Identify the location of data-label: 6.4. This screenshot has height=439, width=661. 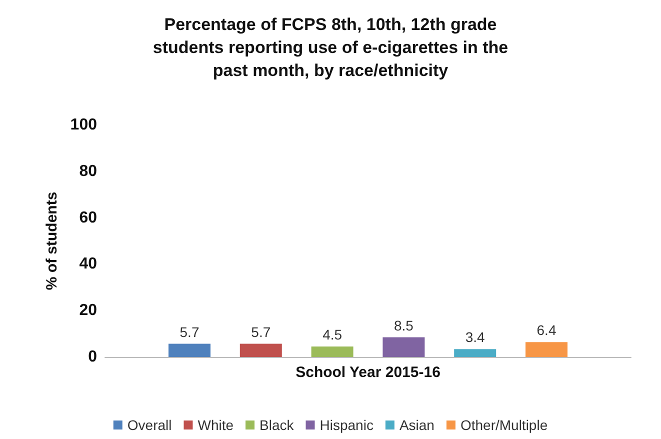
(546, 330).